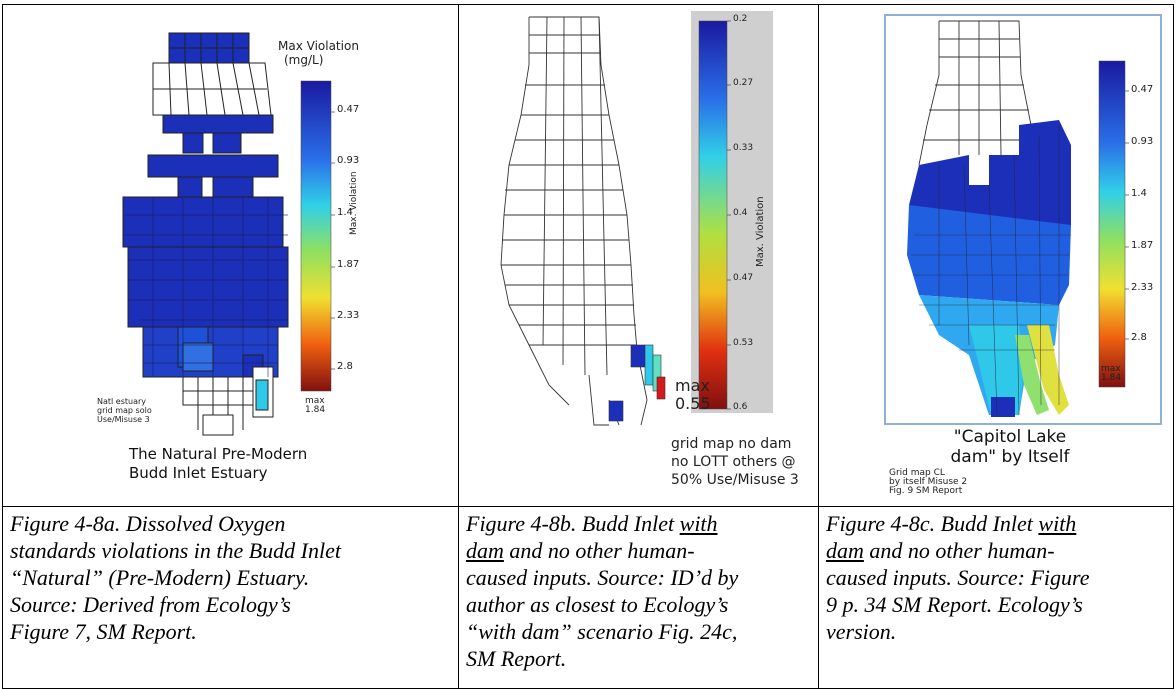  I want to click on tick-label-b-4: 0.47, so click(743, 278).